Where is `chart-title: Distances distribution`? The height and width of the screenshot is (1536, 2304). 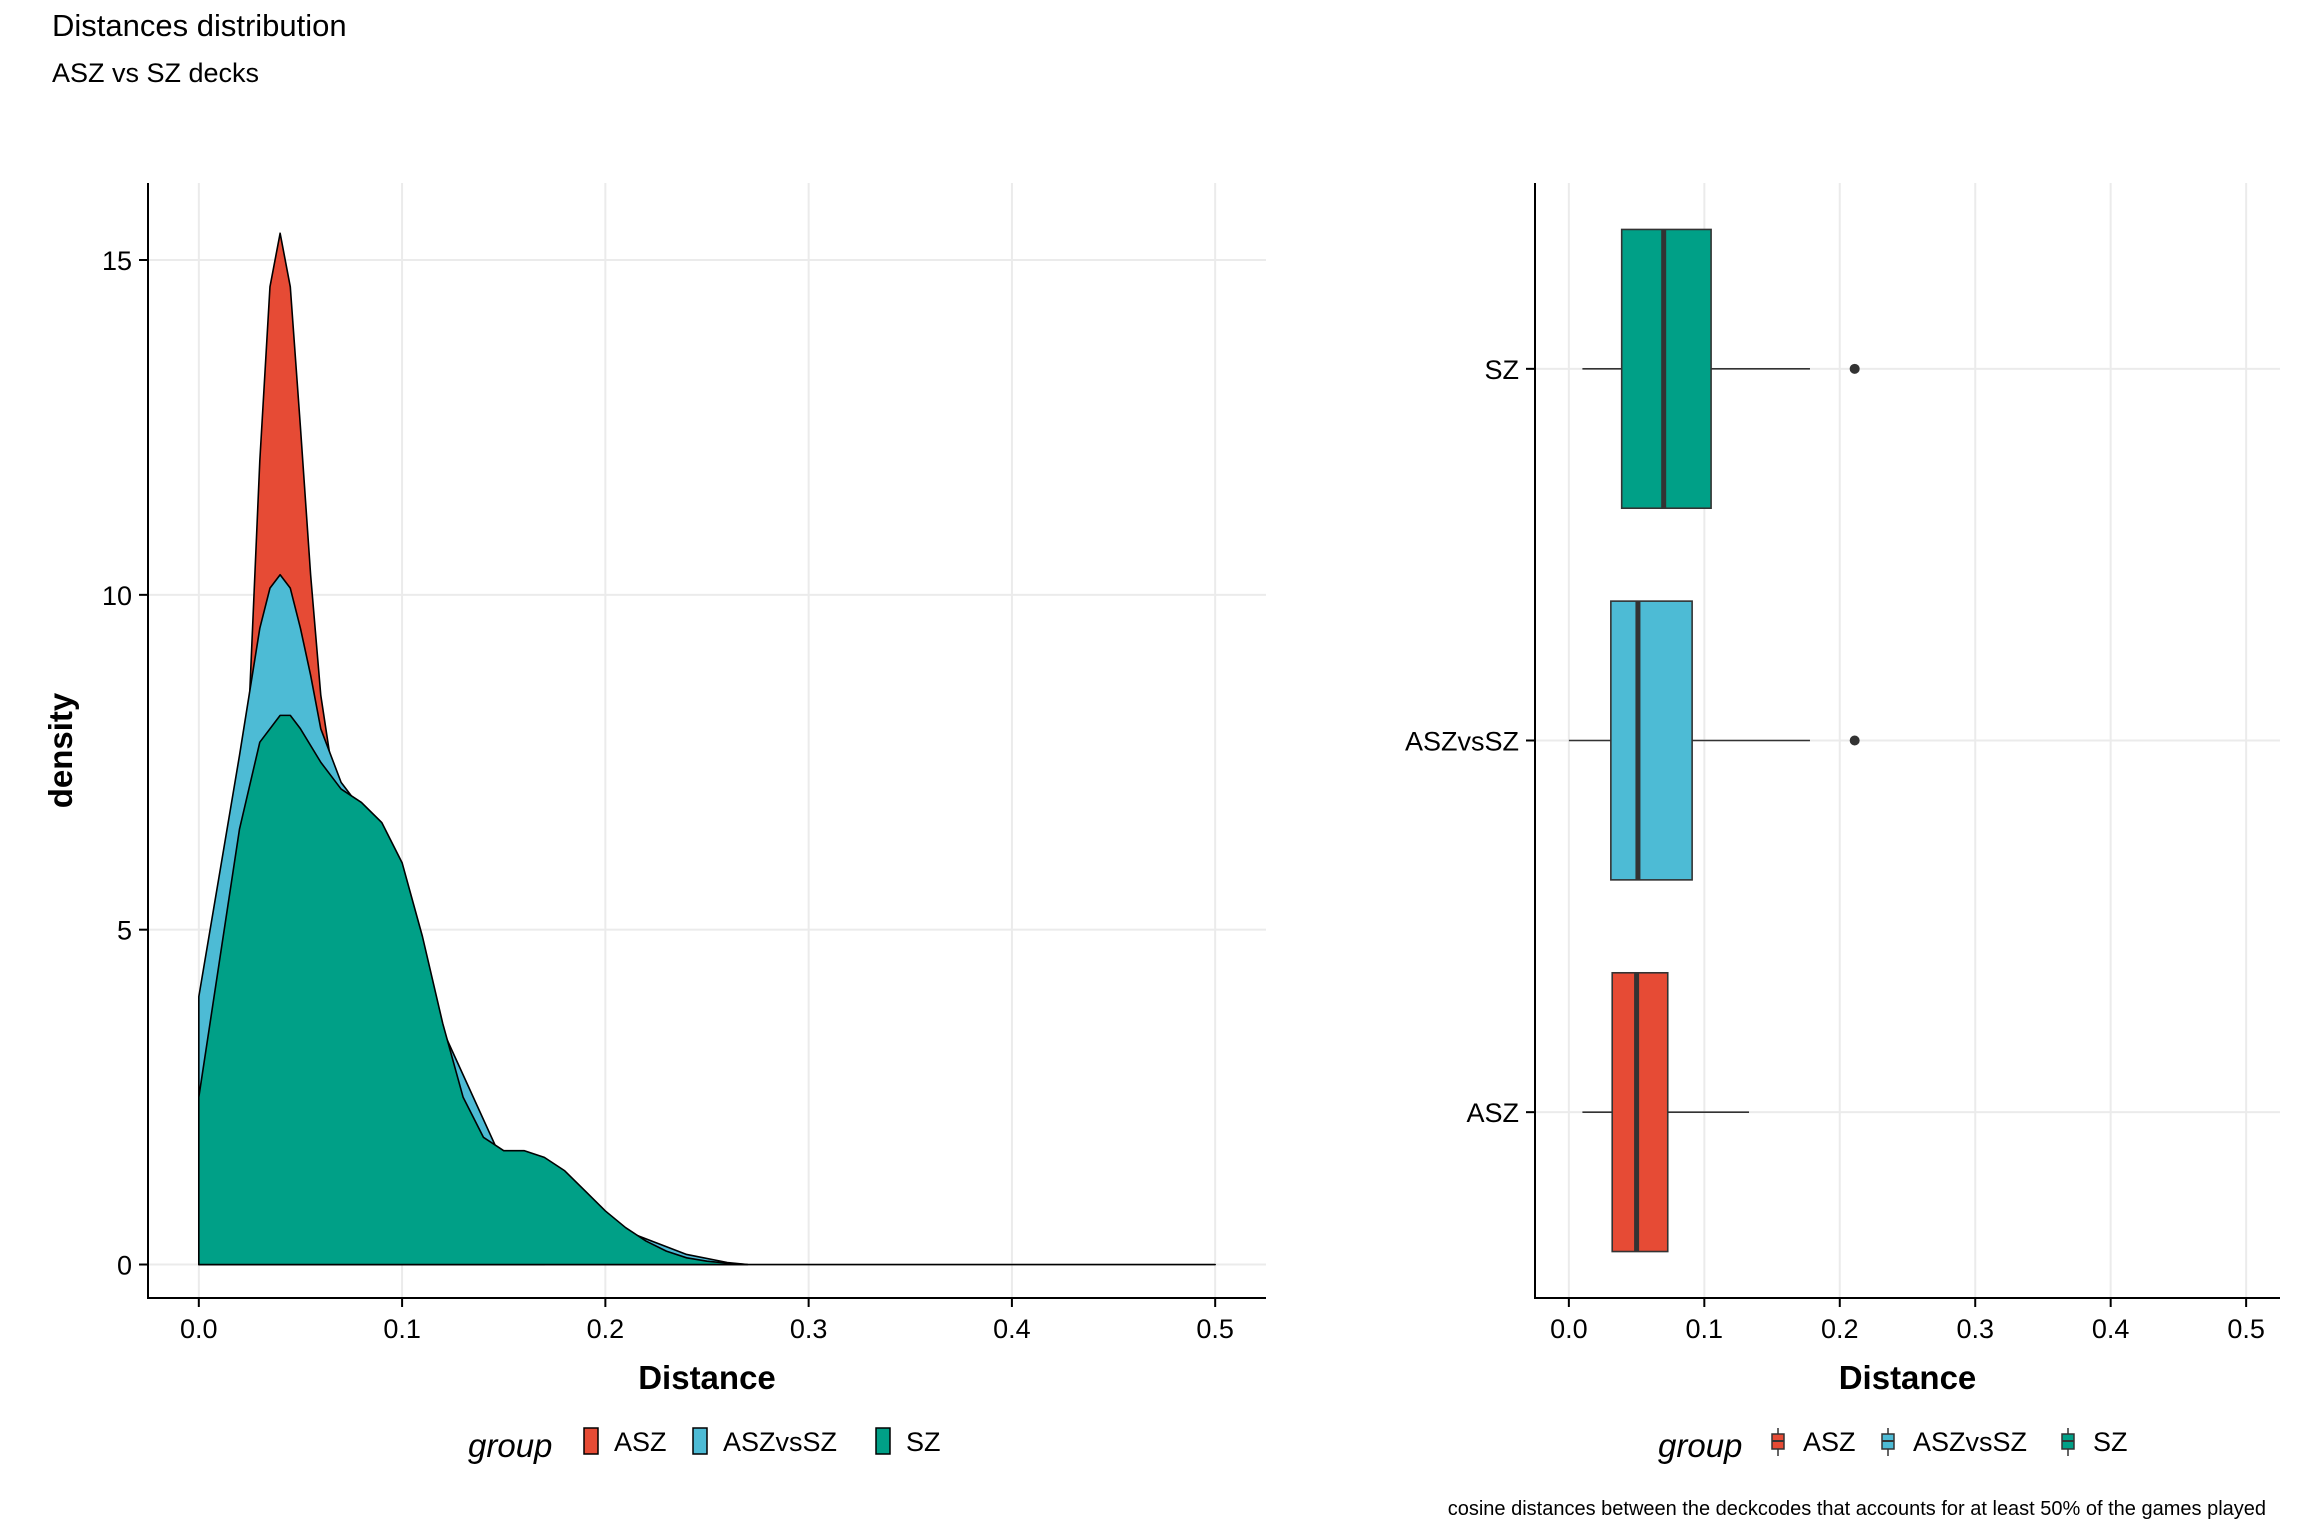 chart-title: Distances distribution is located at coordinates (199, 25).